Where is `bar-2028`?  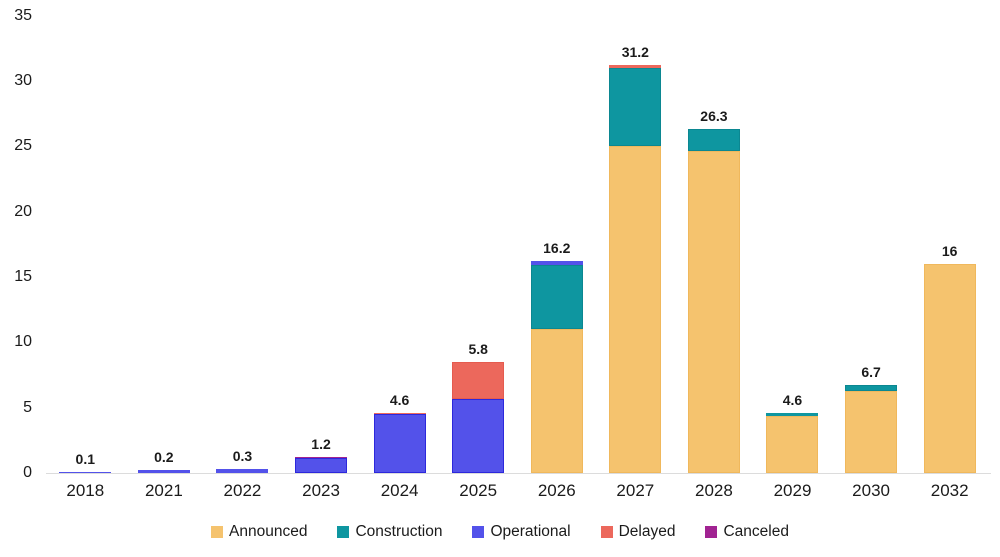
bar-2028 is located at coordinates (713, 301).